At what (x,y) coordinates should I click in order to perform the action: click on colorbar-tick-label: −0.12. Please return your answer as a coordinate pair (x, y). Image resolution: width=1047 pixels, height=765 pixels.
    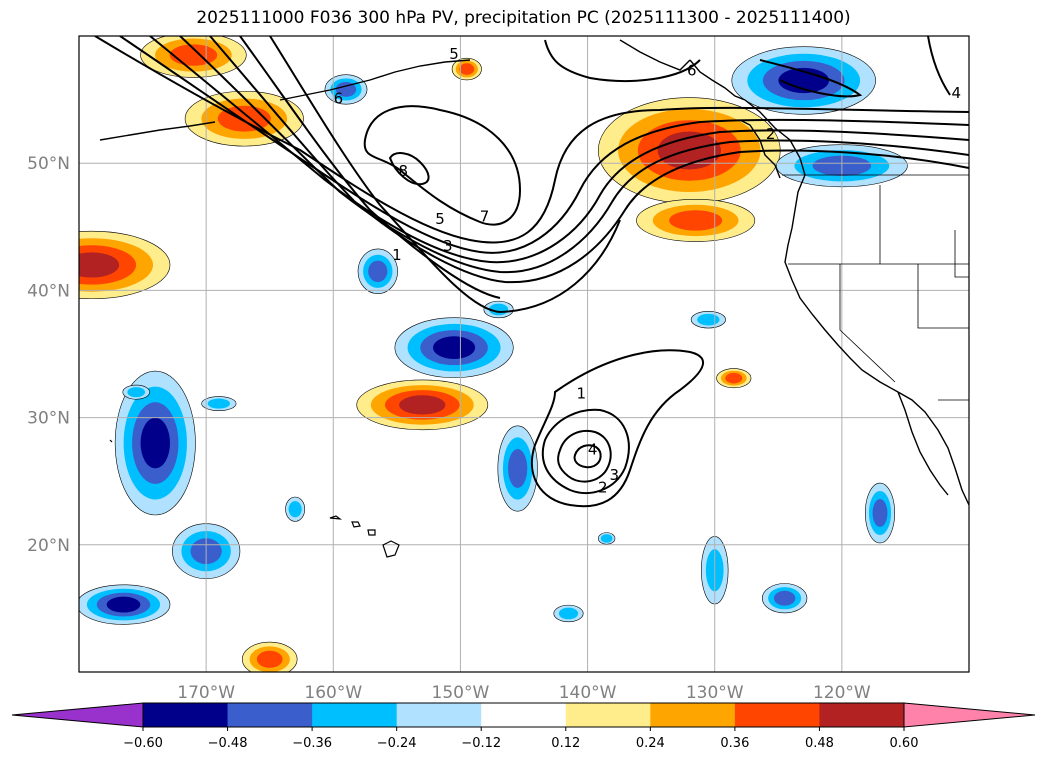
    Looking at the image, I should click on (481, 743).